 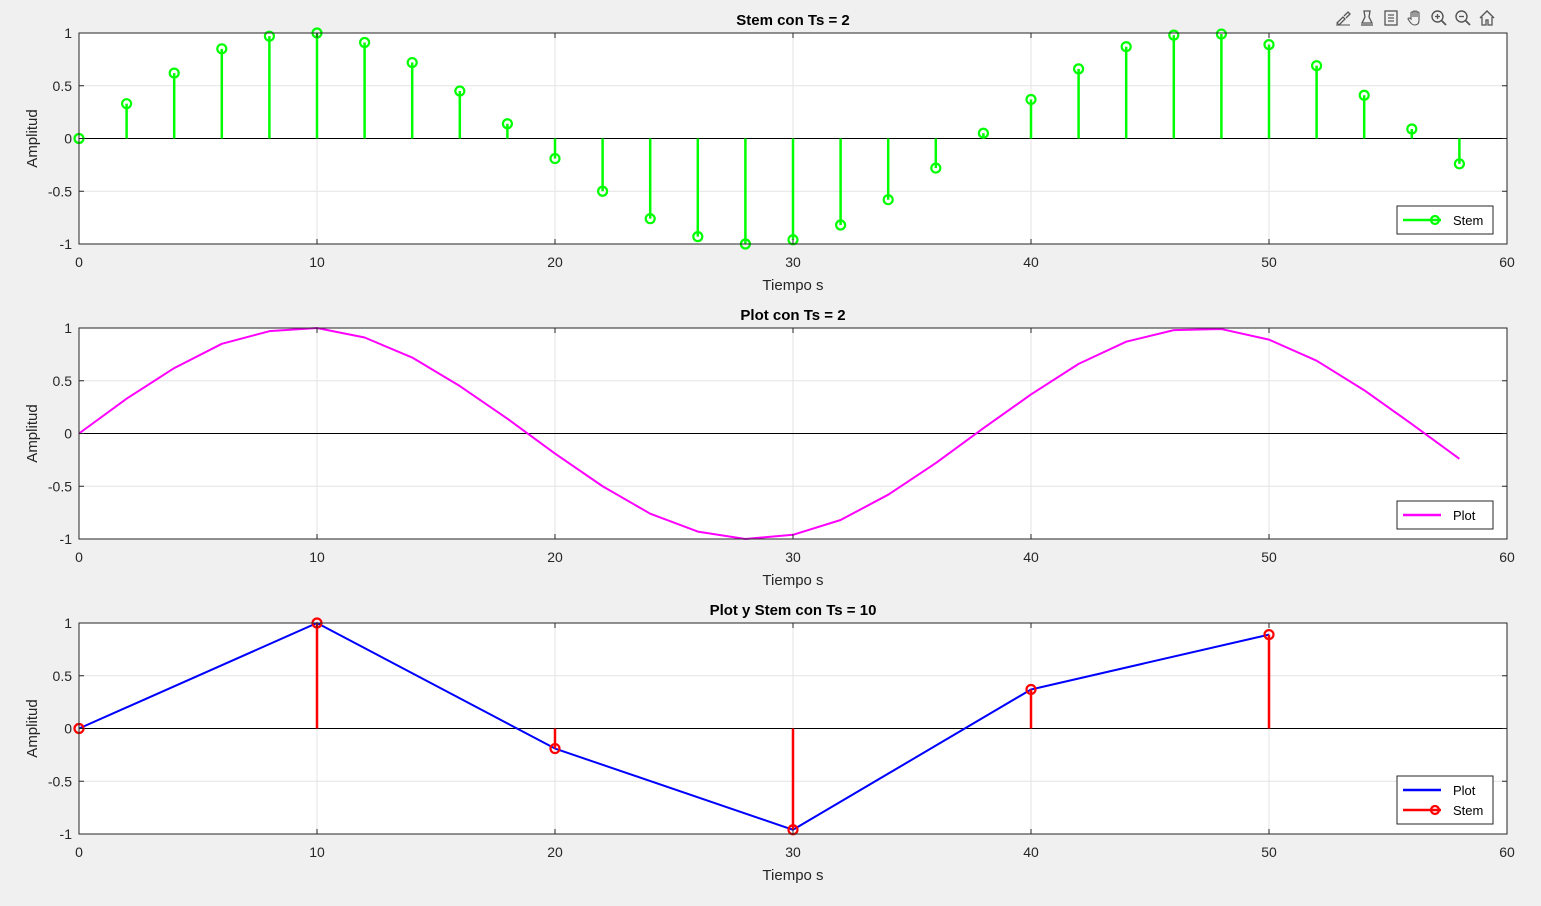 What do you see at coordinates (1463, 18) in the screenshot?
I see `zoom-out-icon` at bounding box center [1463, 18].